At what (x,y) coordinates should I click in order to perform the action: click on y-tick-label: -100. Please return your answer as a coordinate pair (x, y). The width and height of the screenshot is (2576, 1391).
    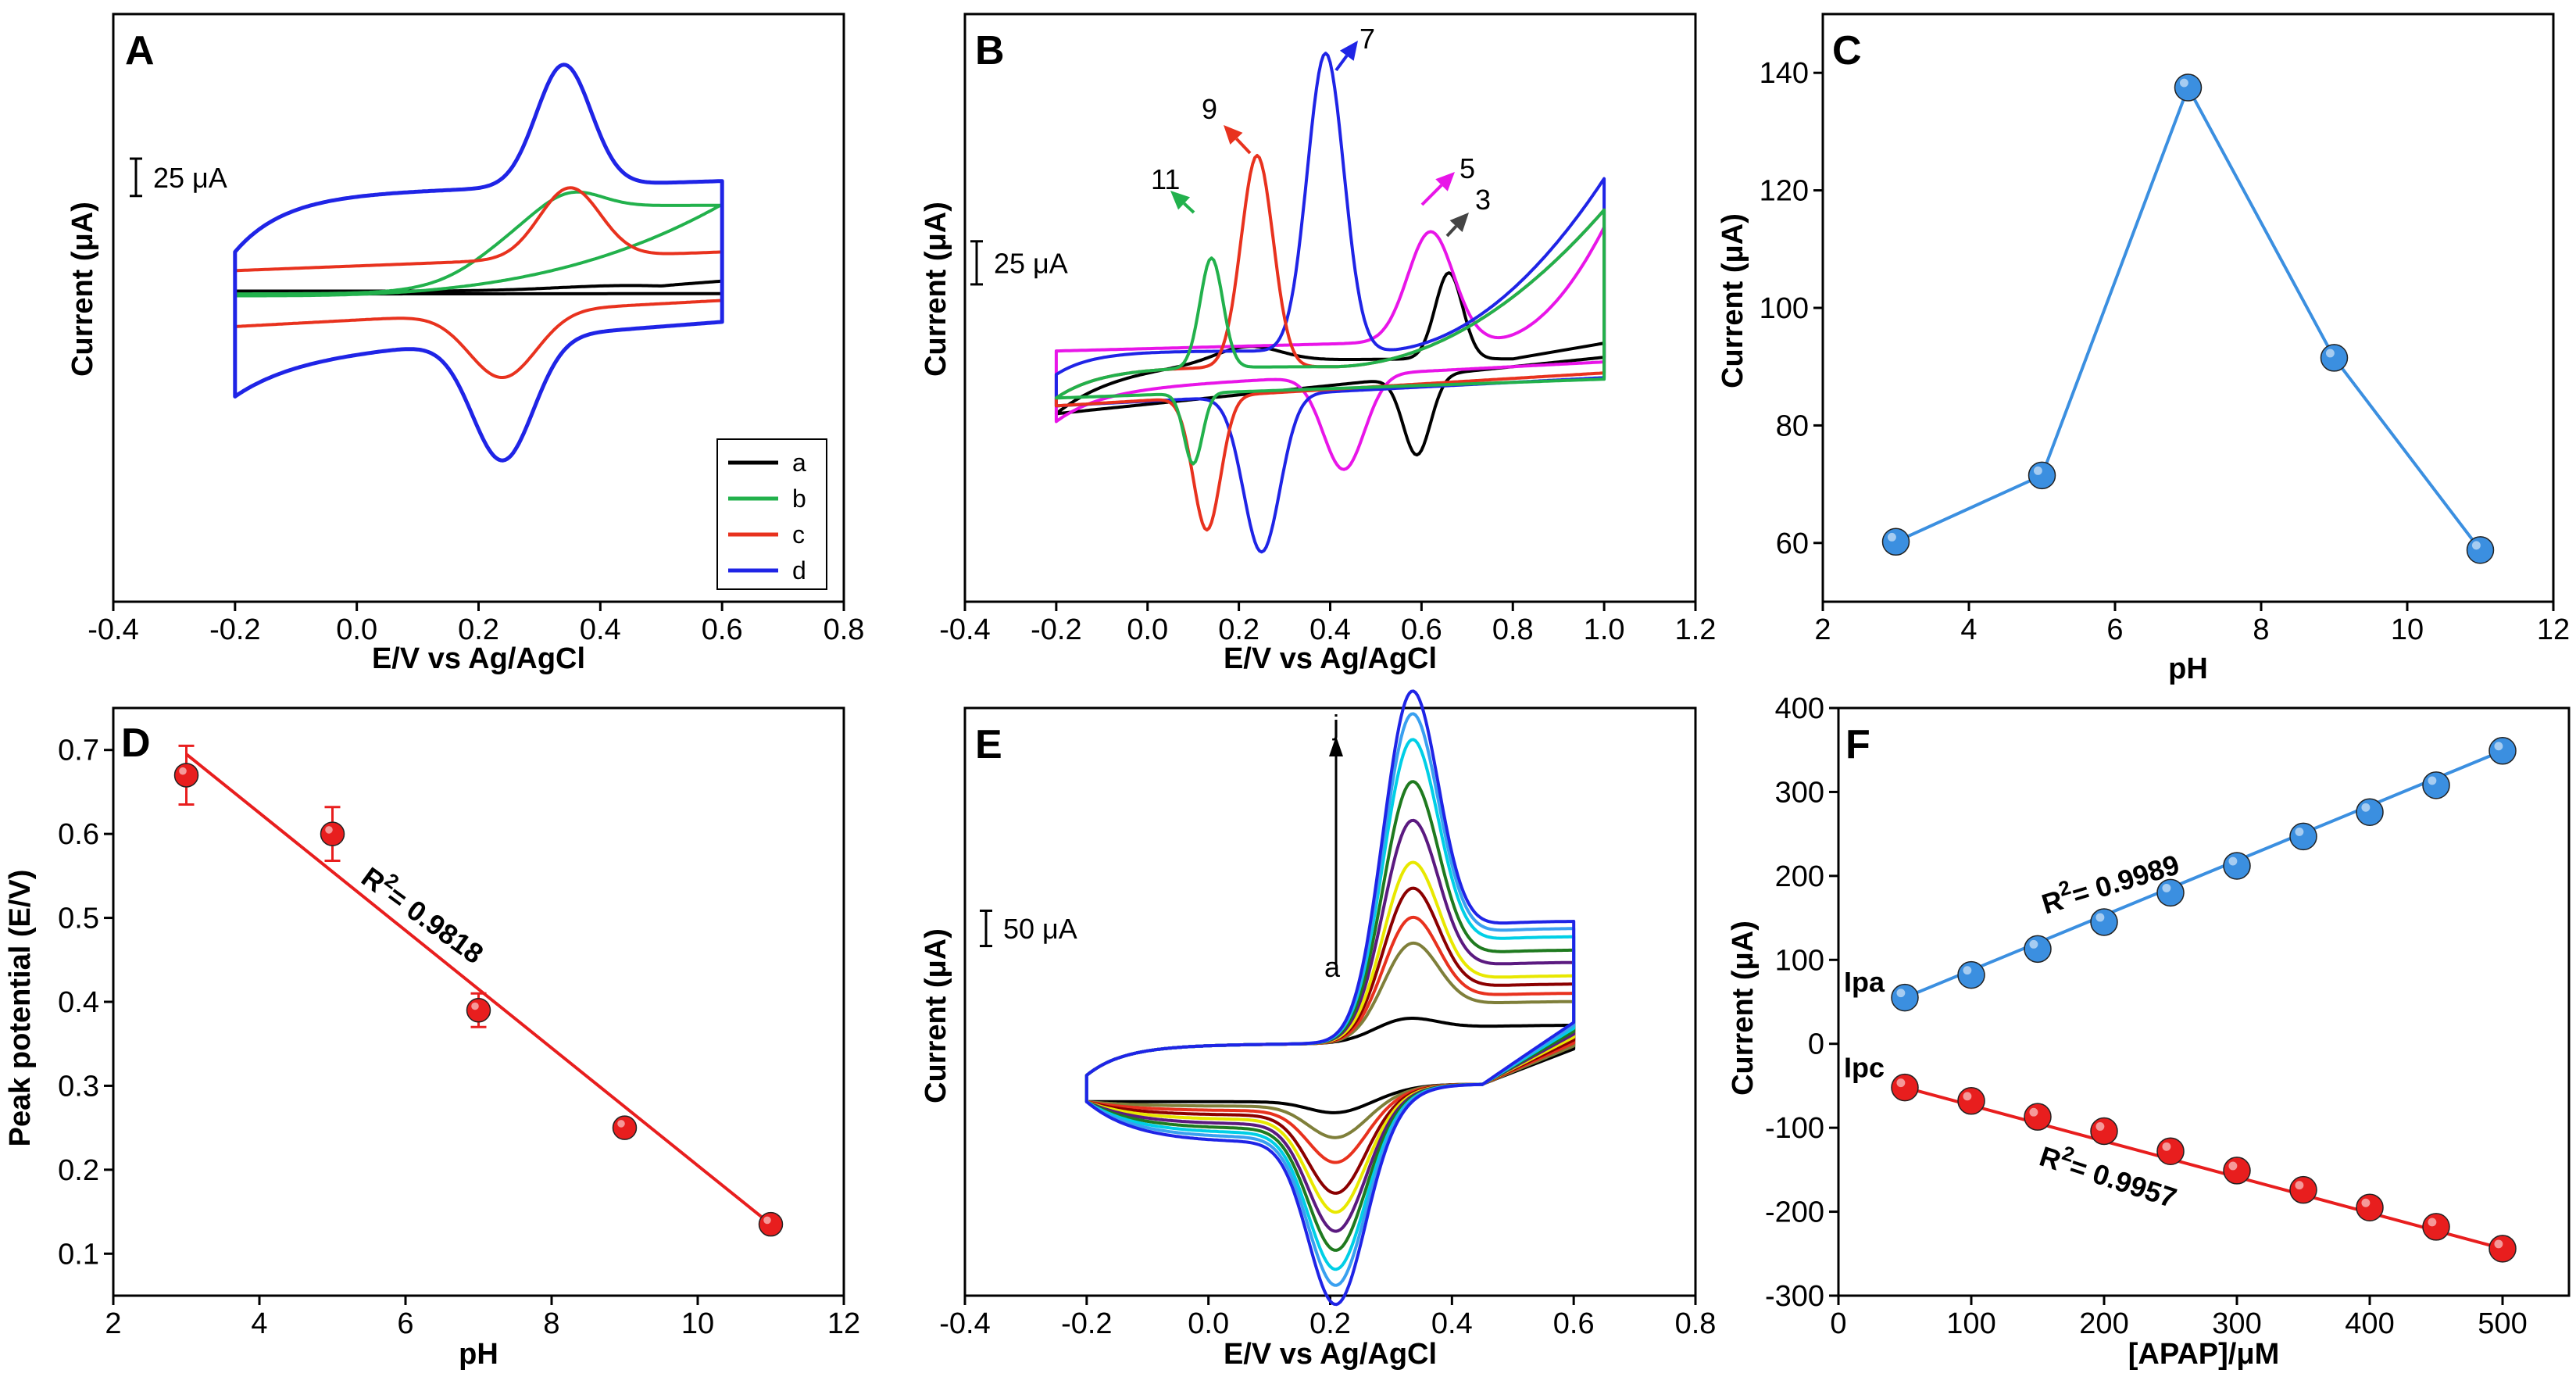
    Looking at the image, I should click on (1795, 1128).